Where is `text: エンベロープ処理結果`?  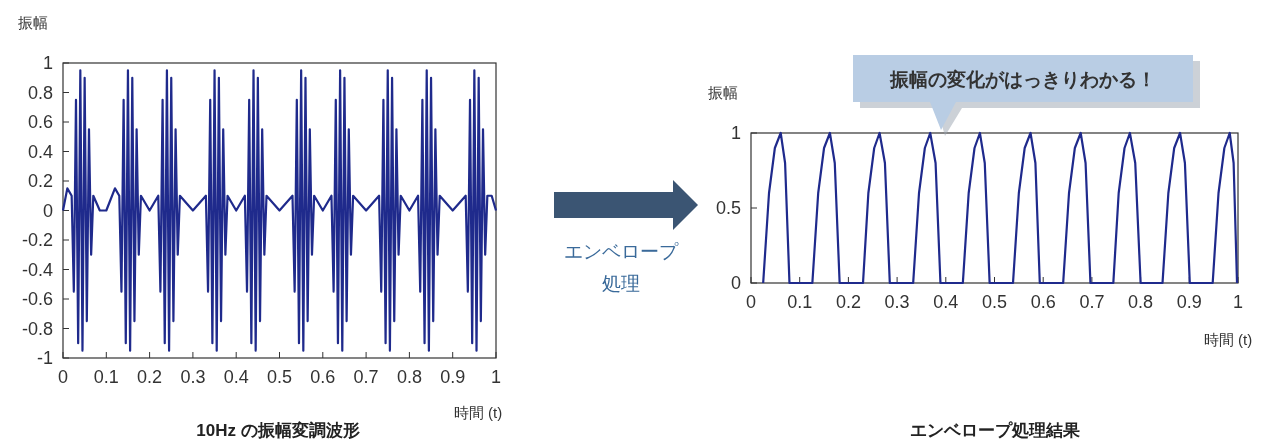 text: エンベロープ処理結果 is located at coordinates (995, 430).